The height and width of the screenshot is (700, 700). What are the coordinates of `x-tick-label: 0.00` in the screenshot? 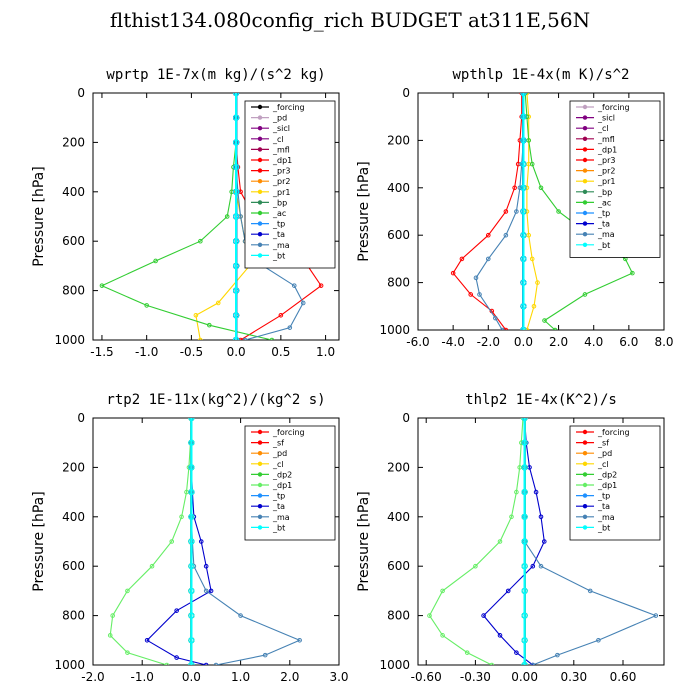 It's located at (524, 677).